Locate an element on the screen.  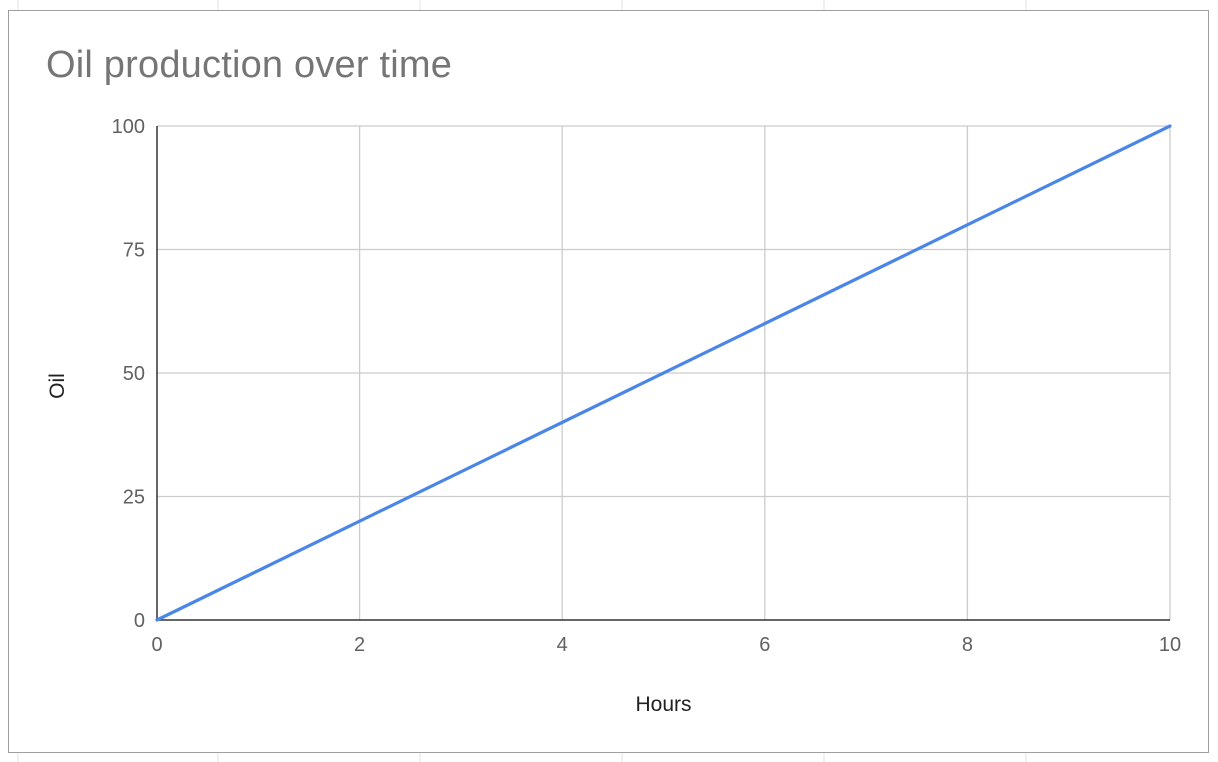
x-tick-label-8: 8 is located at coordinates (967, 645).